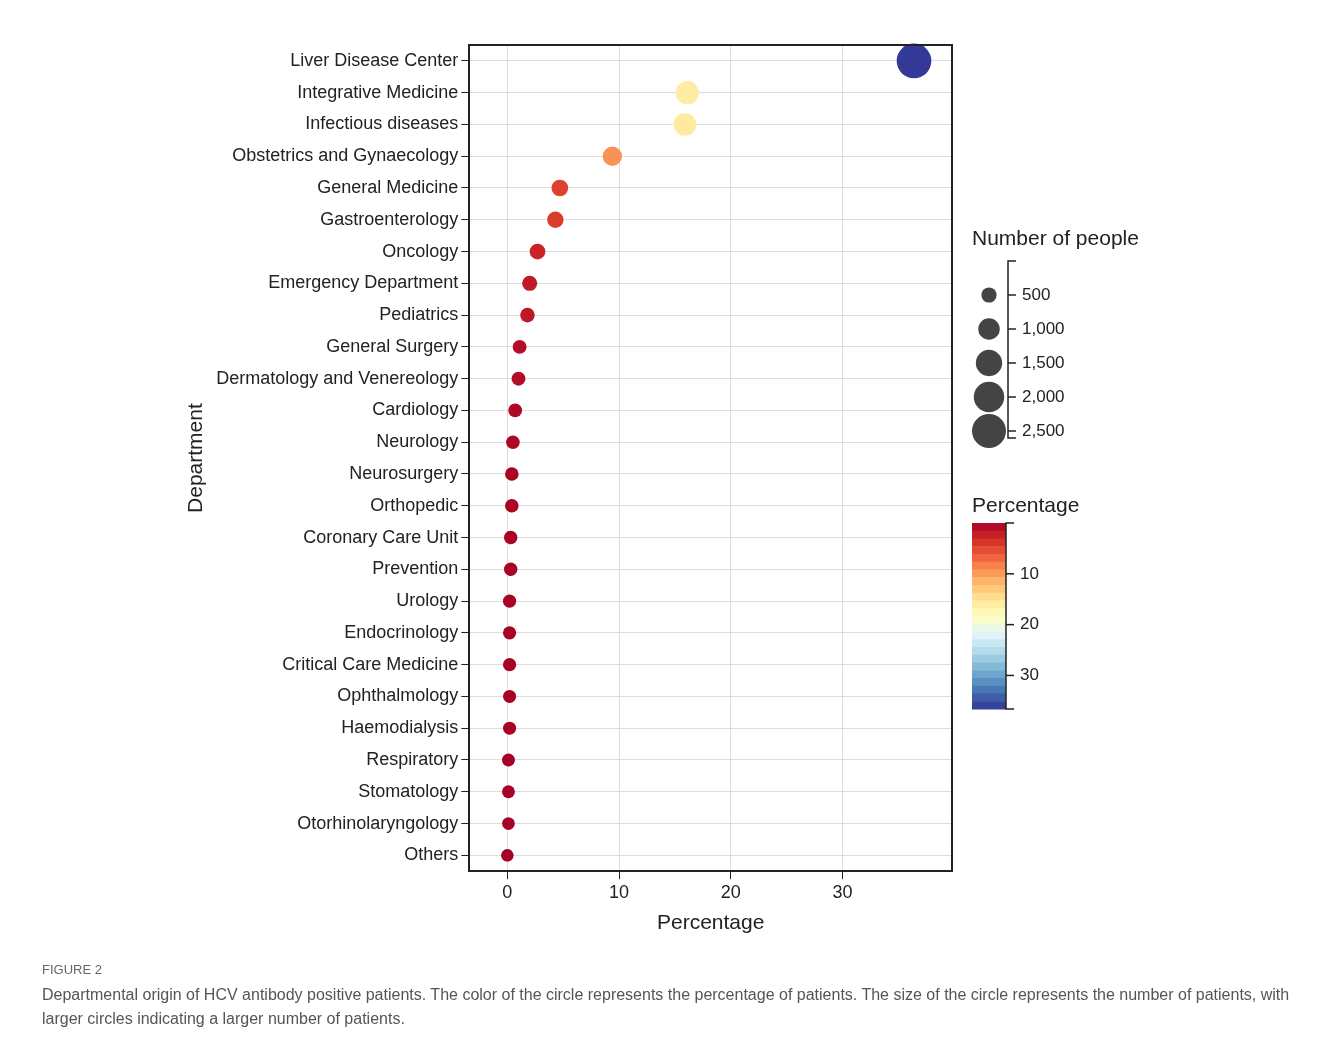  Describe the element at coordinates (419, 314) in the screenshot. I see `y-tick-label: Pediatrics` at that location.